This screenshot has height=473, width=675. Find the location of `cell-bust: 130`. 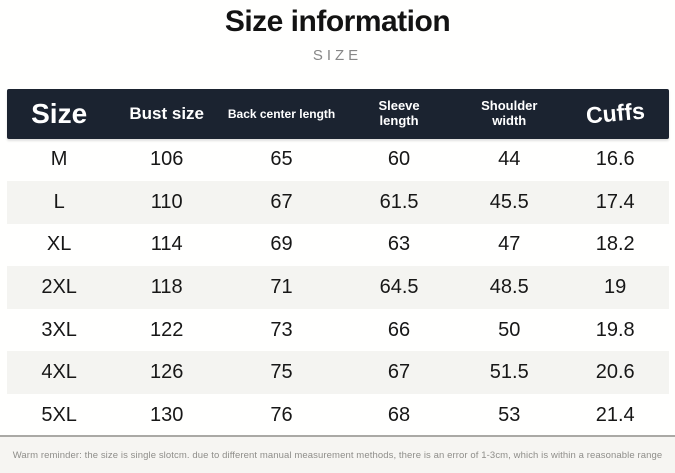

cell-bust: 130 is located at coordinates (167, 414).